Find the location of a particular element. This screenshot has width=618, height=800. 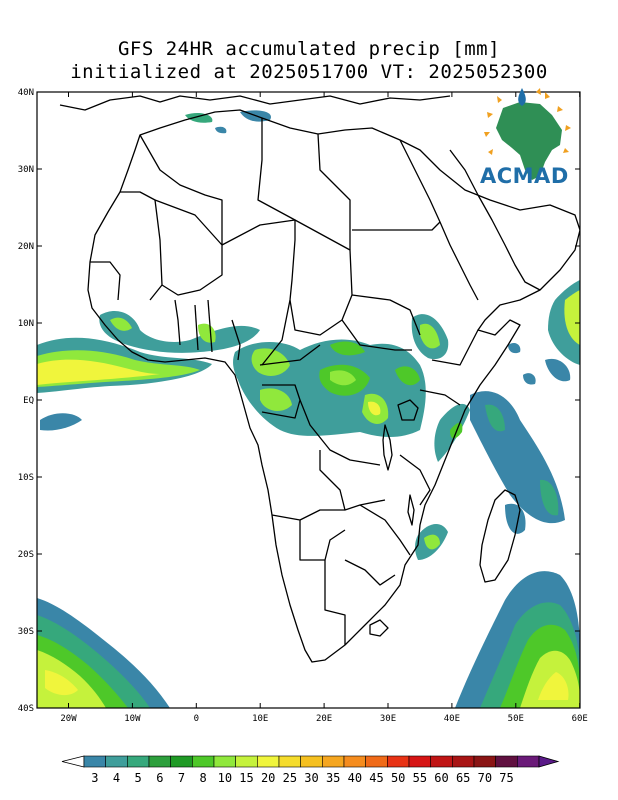

colorbar-label: 5 is located at coordinates (138, 778).